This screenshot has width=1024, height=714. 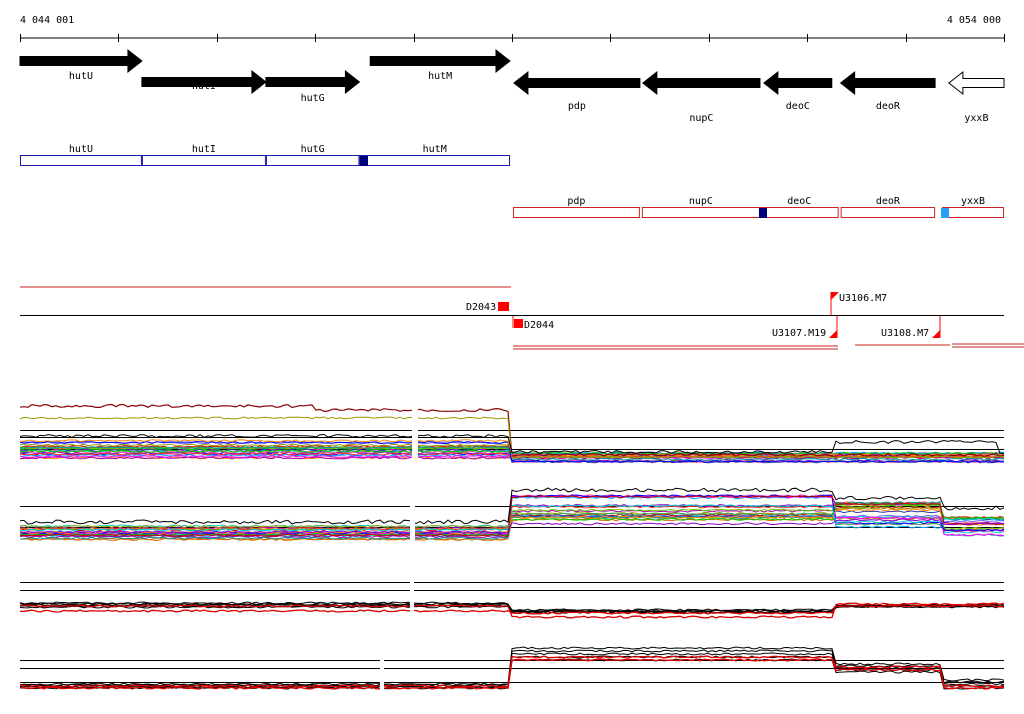 What do you see at coordinates (539, 325) in the screenshot?
I see `marker-d2044-label: D2044` at bounding box center [539, 325].